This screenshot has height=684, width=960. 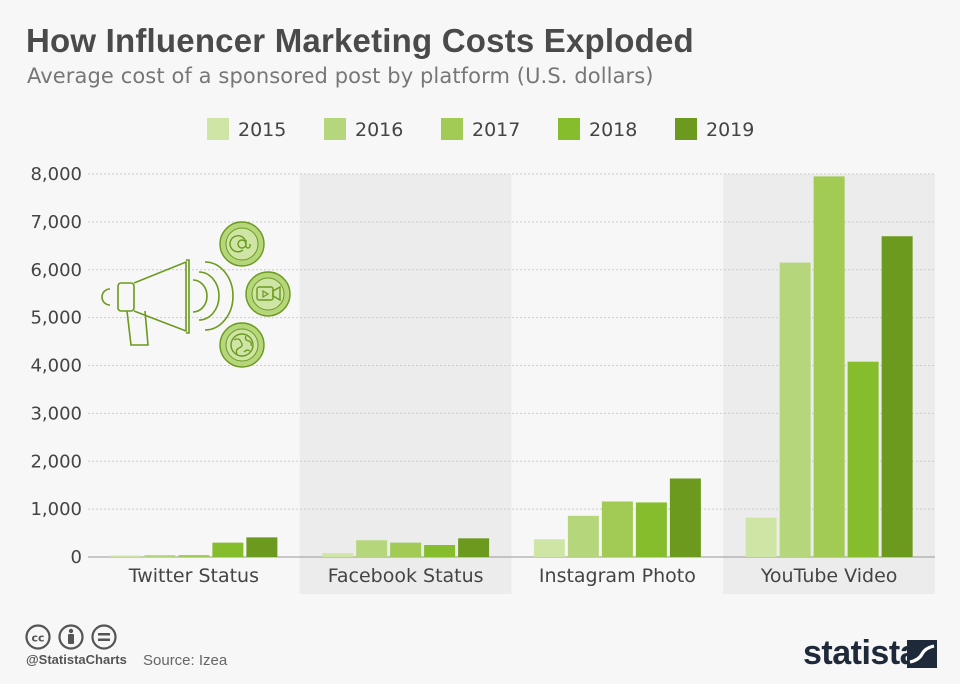 I want to click on category-label: YouTube Video, so click(x=829, y=576).